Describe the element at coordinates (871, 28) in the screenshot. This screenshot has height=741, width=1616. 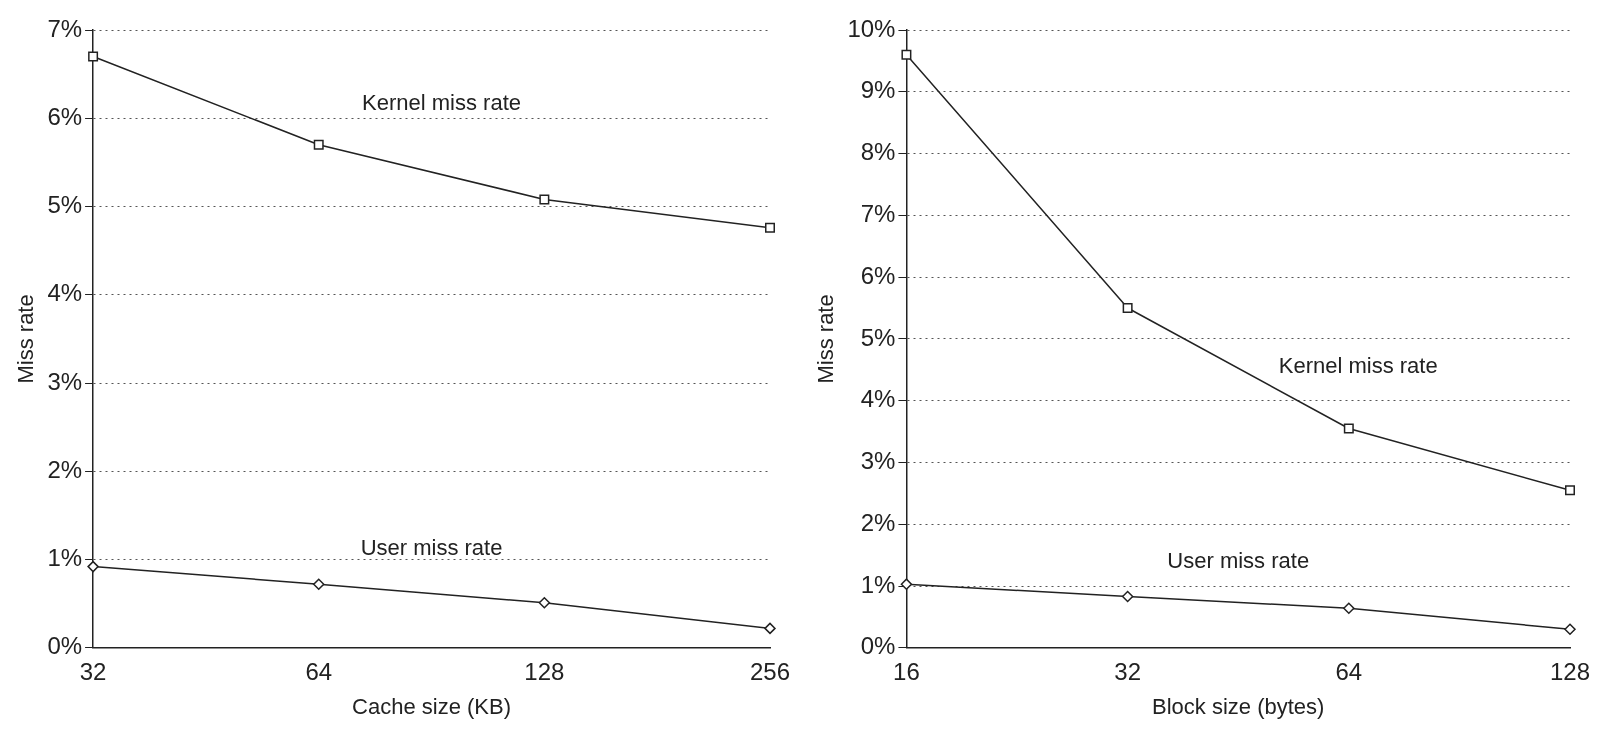
I see `y-tick-label: 10%` at that location.